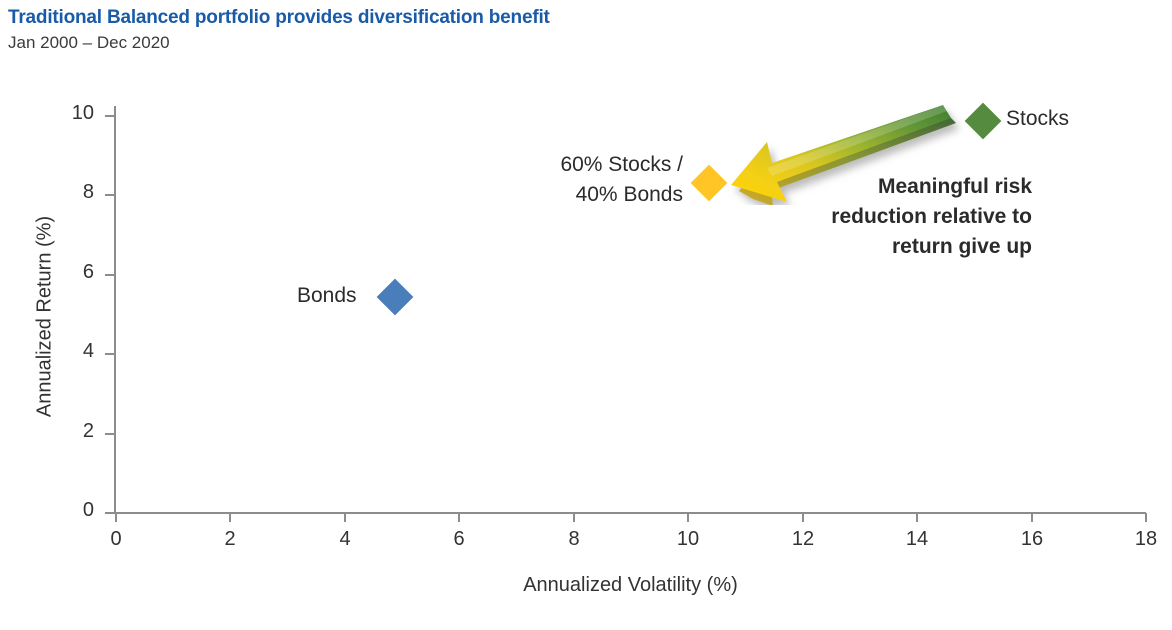 The image size is (1172, 630). I want to click on y-ticklabel-10: 10, so click(82, 113).